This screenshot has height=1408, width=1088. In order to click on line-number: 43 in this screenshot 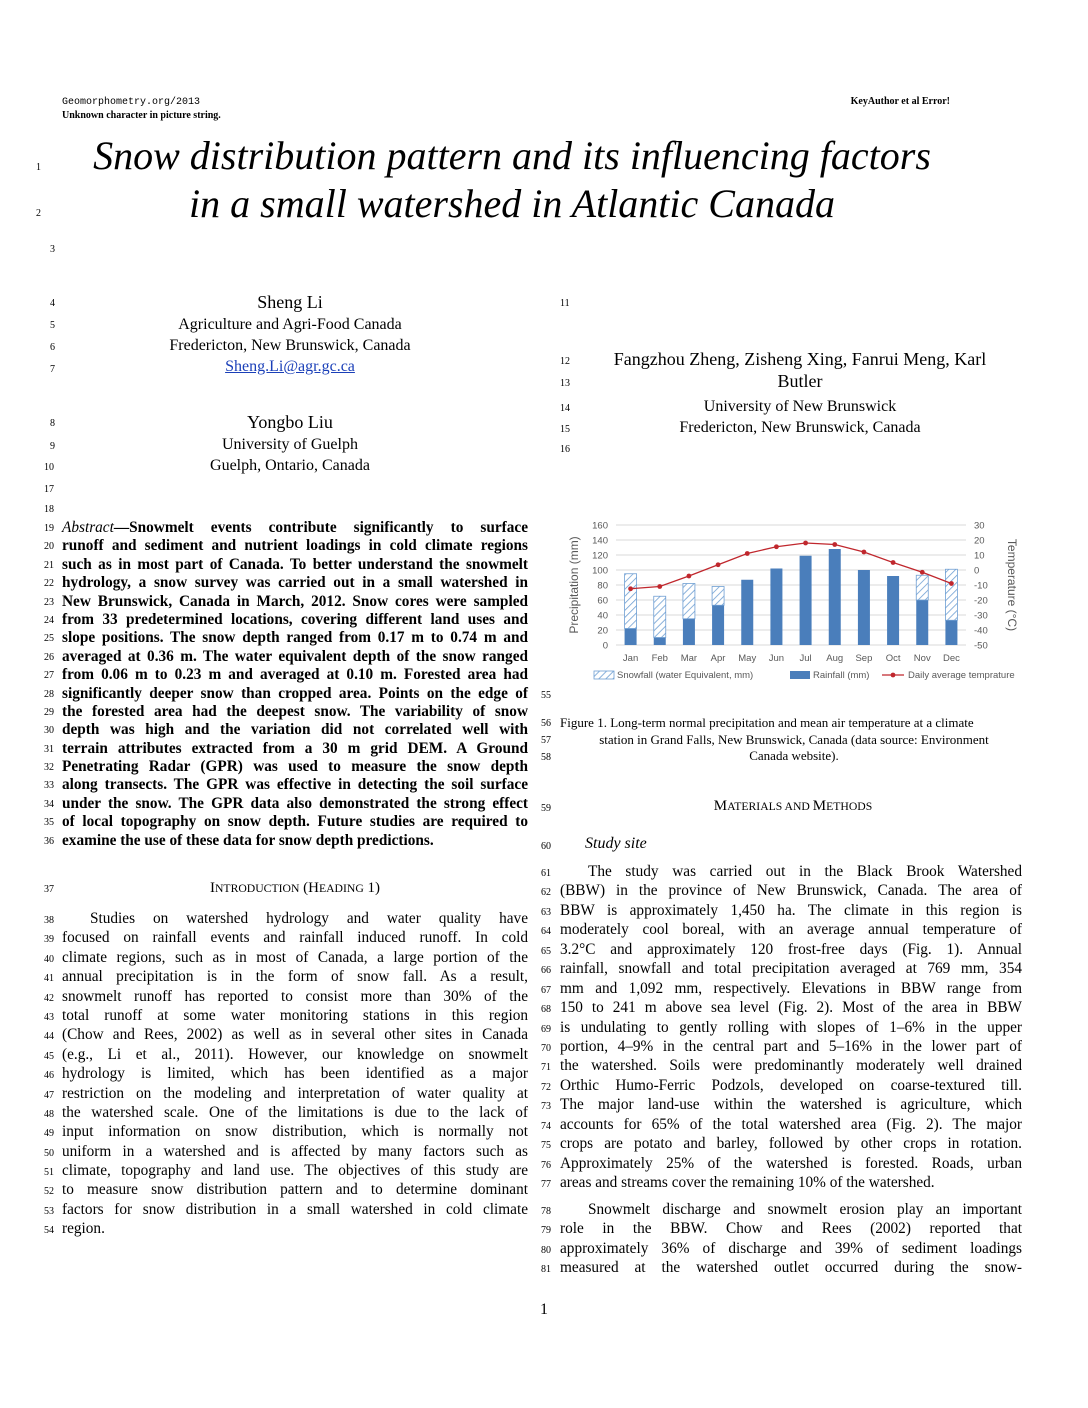, I will do `click(49, 1017)`.